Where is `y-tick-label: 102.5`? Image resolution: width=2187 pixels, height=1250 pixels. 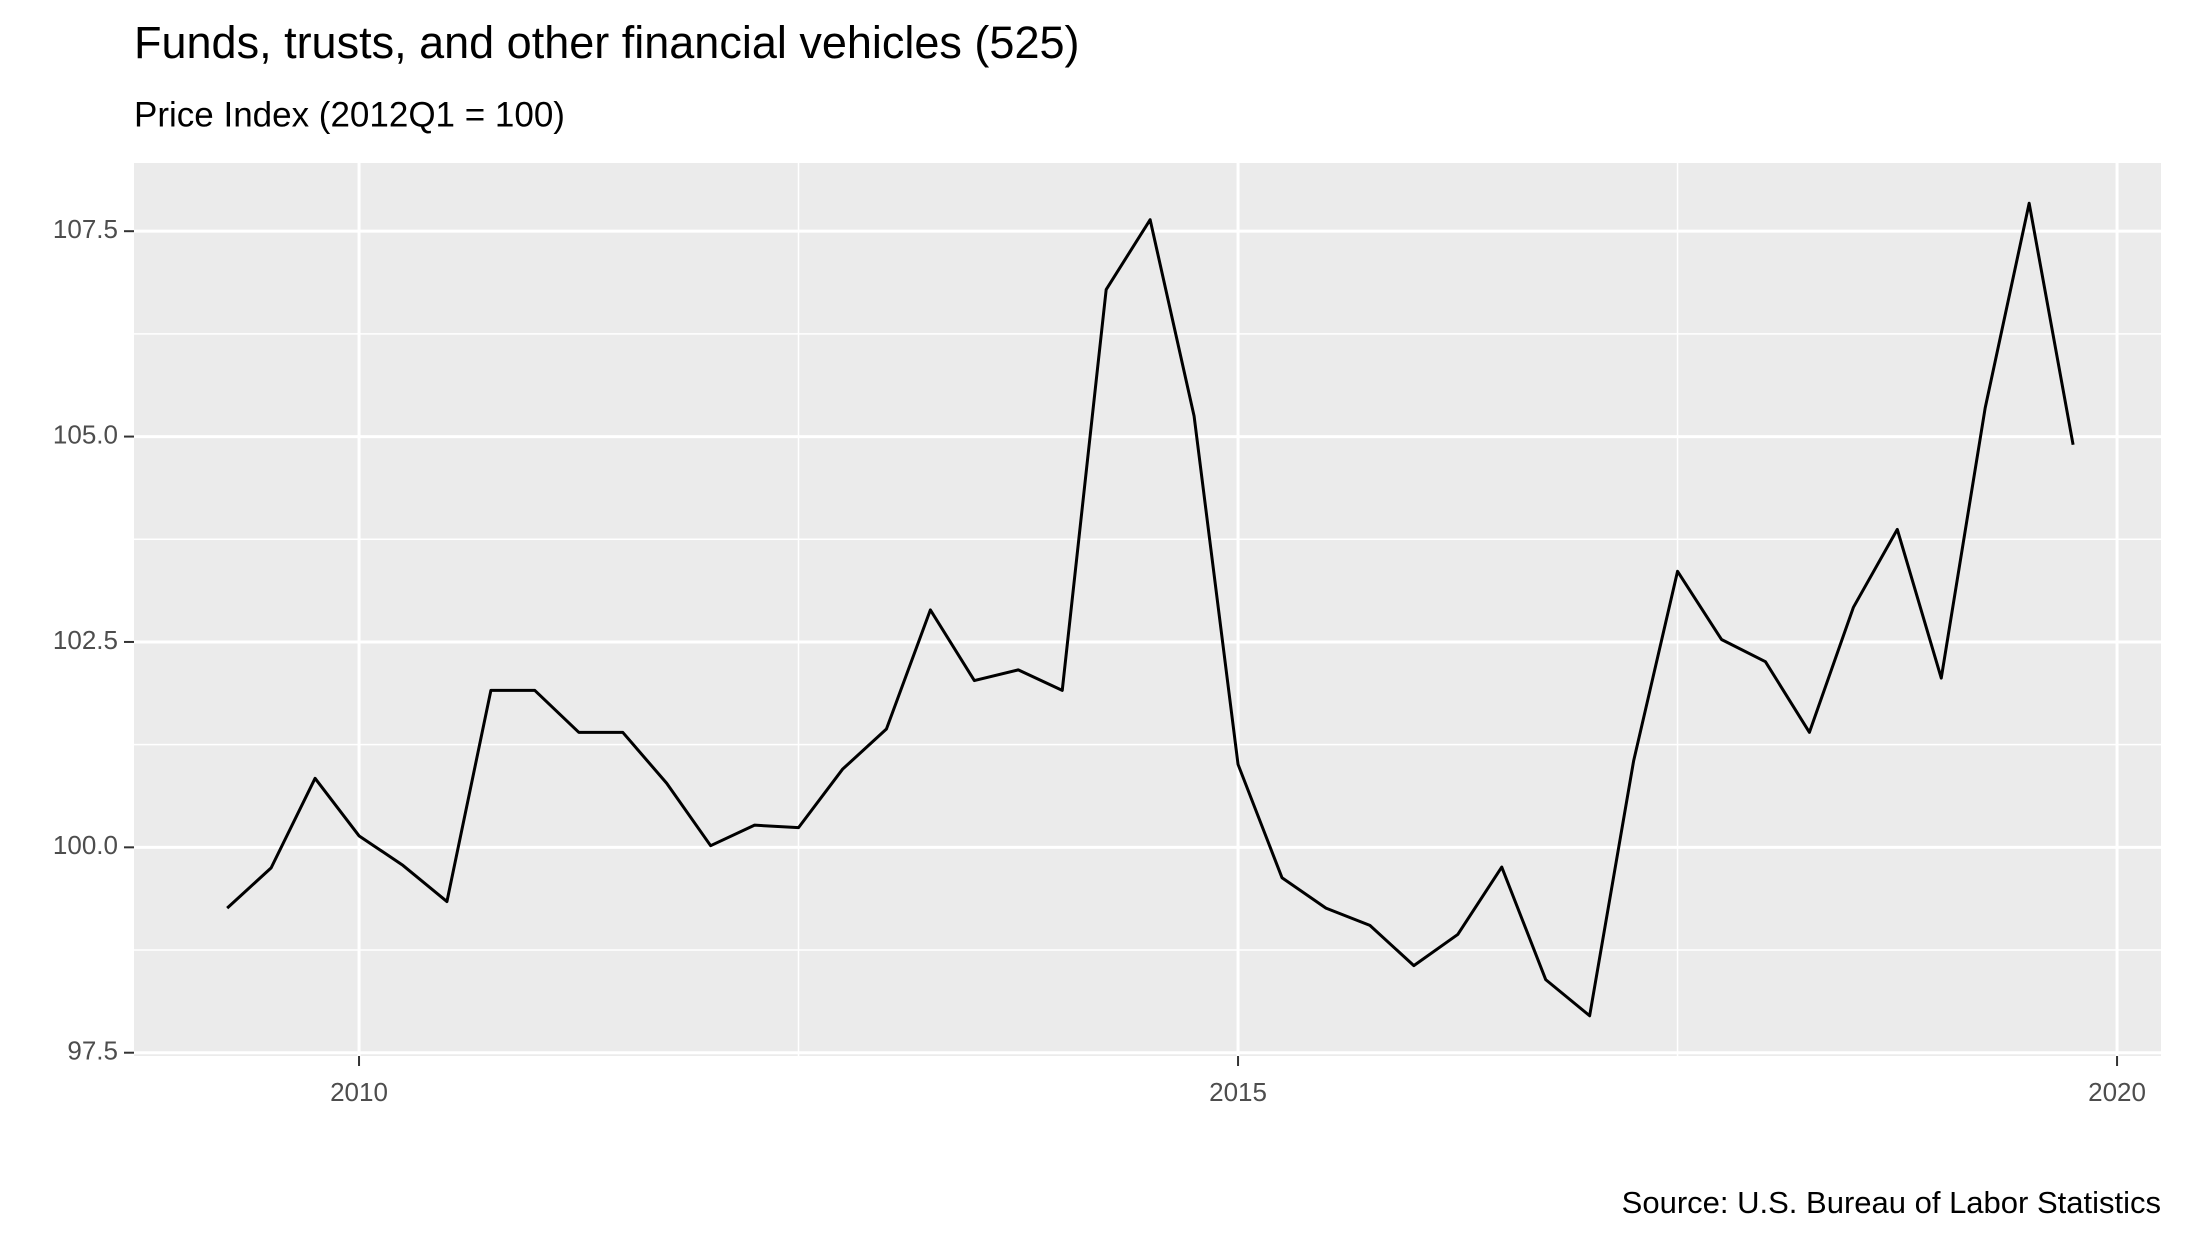 y-tick-label: 102.5 is located at coordinates (85, 640).